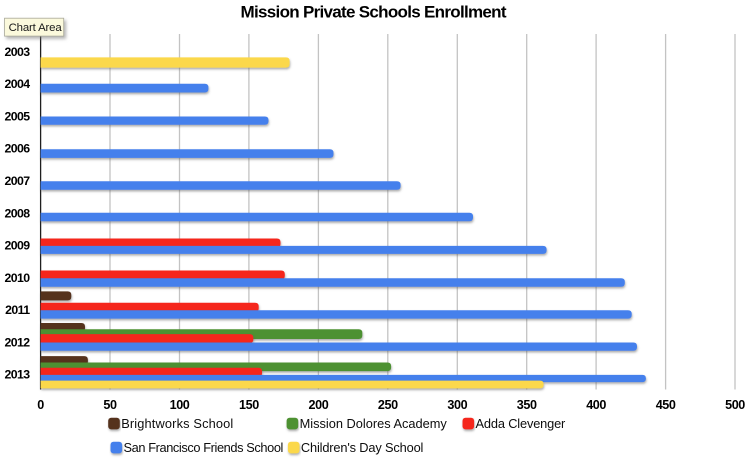  What do you see at coordinates (17, 149) in the screenshot?
I see `svg-text: 2006` at bounding box center [17, 149].